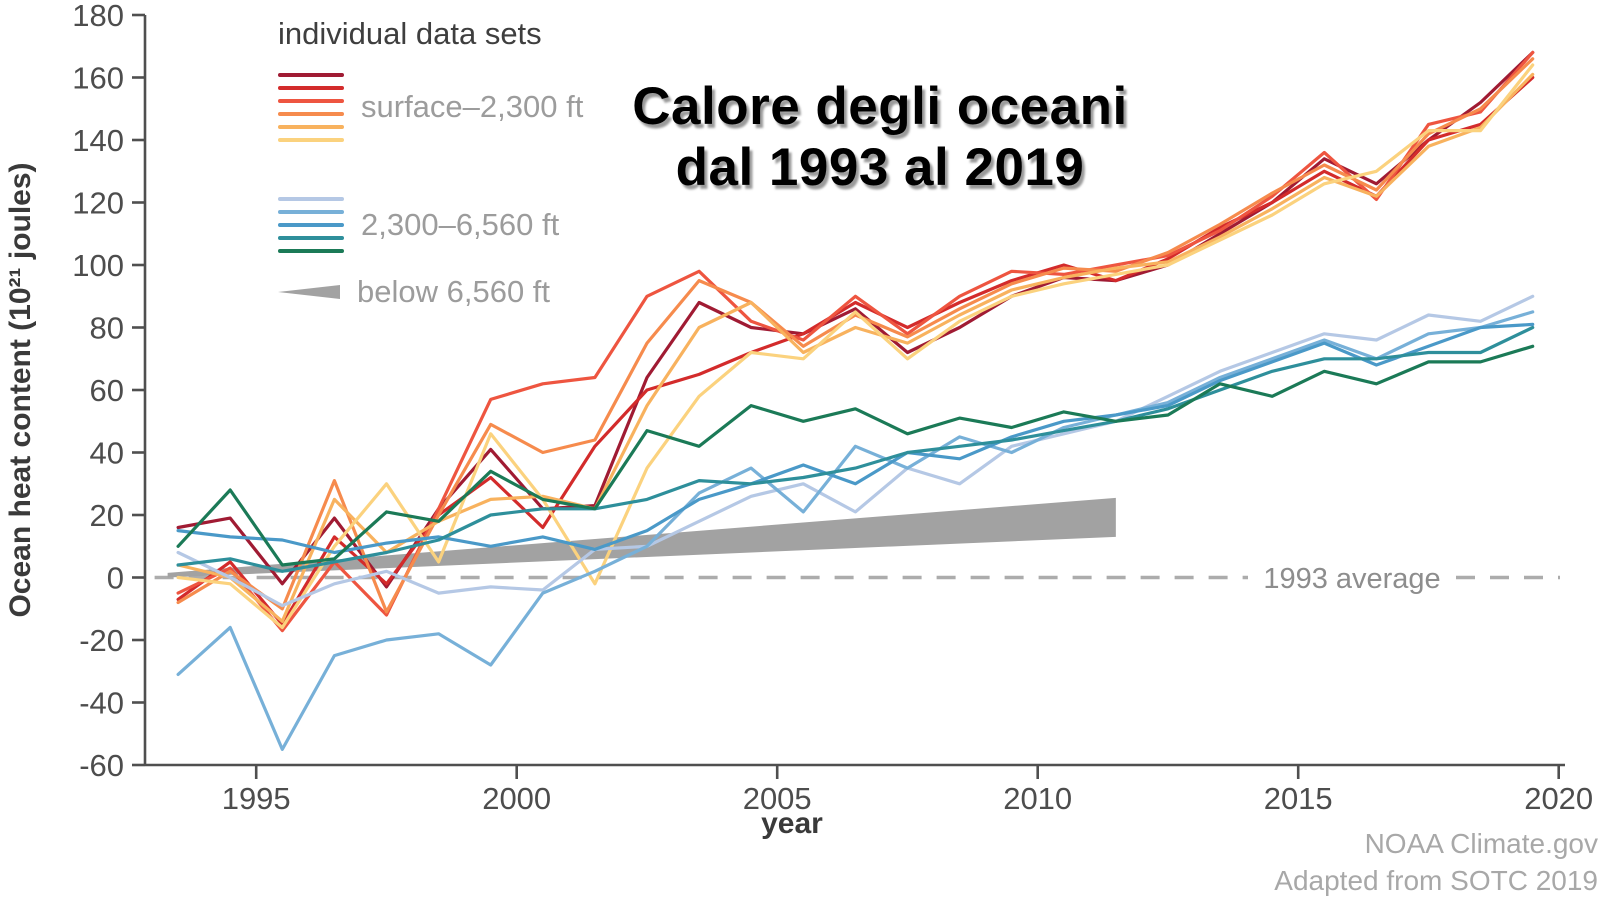 Image resolution: width=1606 pixels, height=905 pixels. I want to click on y-tick-label: 80, so click(107, 328).